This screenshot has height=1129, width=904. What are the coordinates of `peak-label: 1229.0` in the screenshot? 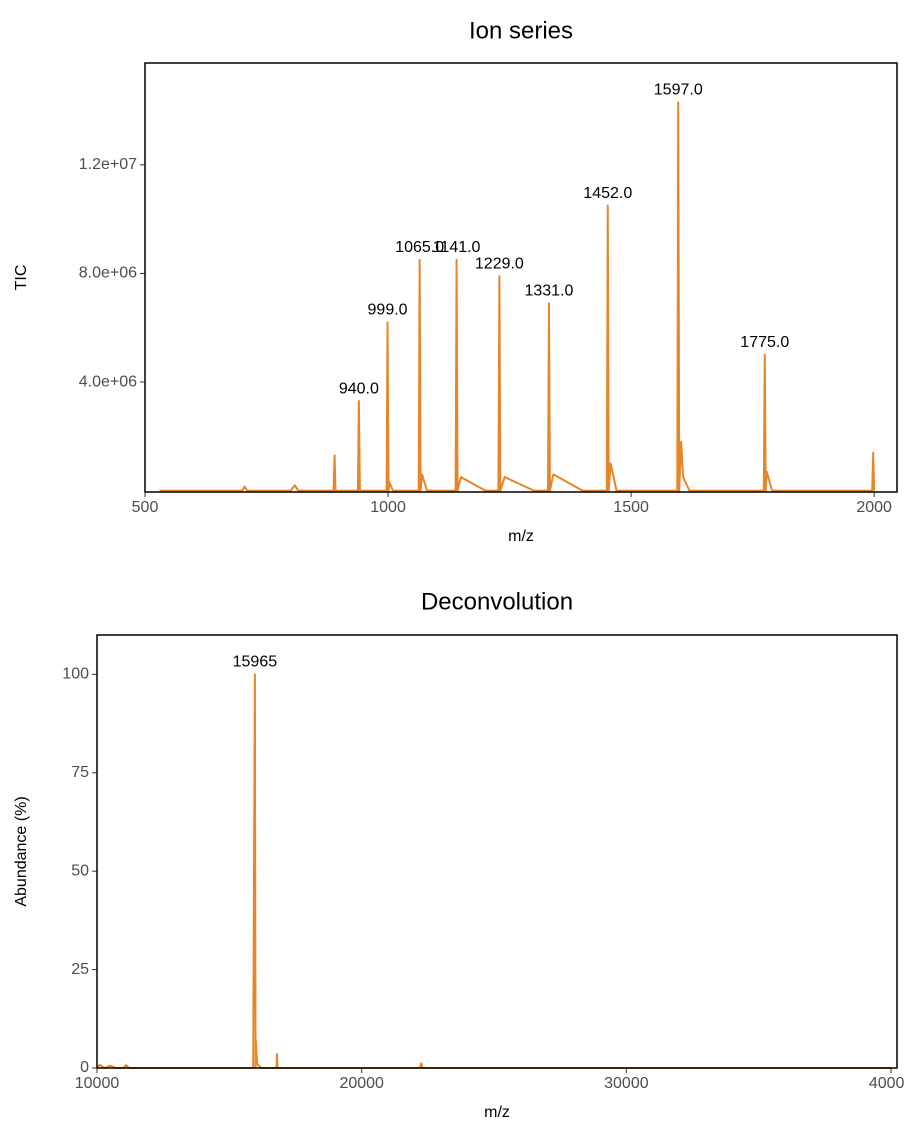 It's located at (499, 263).